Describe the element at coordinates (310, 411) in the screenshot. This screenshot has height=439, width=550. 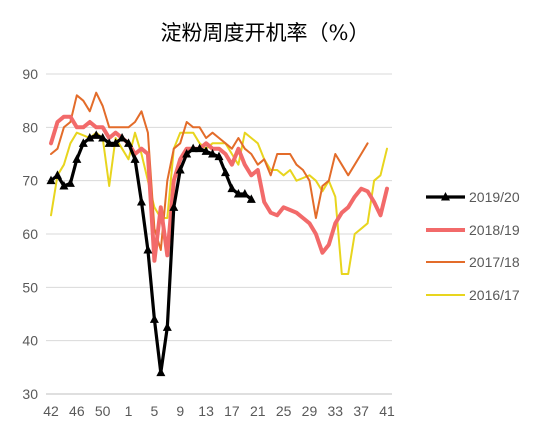
I see `x-tick-label: 29` at that location.